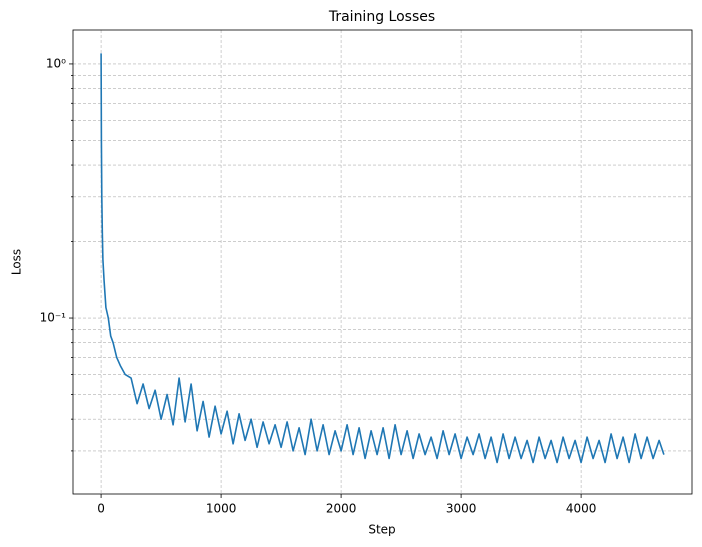  I want to click on x-tick-label: 4000, so click(581, 509).